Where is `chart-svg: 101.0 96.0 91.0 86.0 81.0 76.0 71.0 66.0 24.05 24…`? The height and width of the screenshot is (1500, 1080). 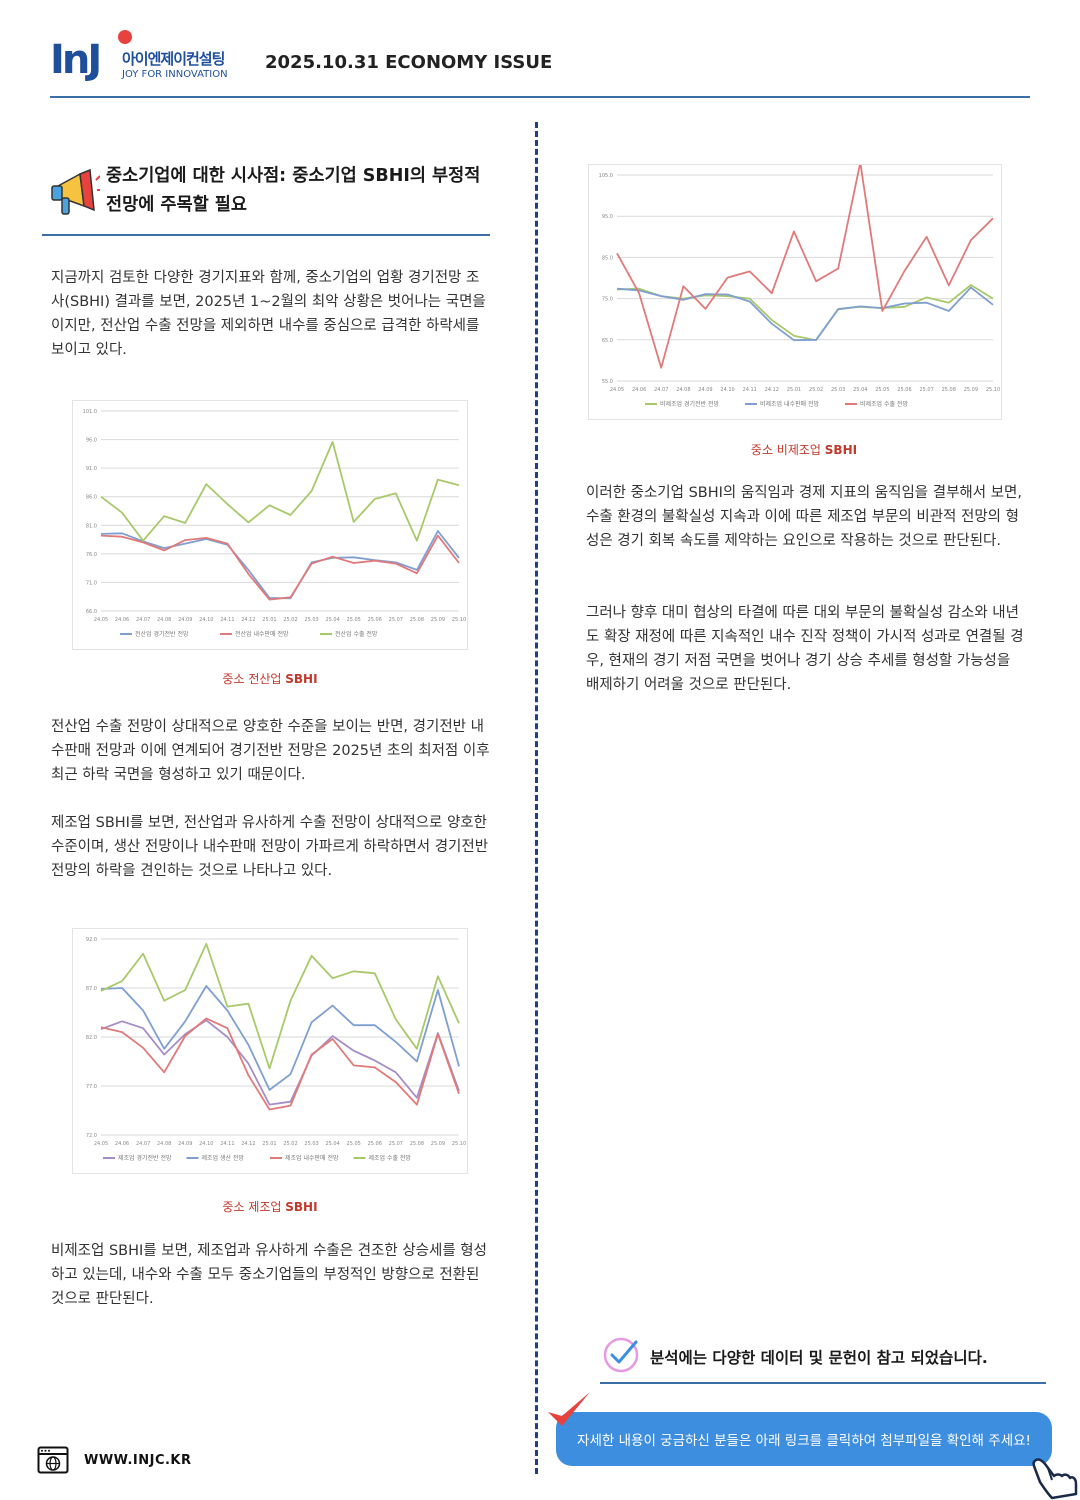 chart-svg: 101.0 96.0 91.0 86.0 81.0 76.0 71.0 66.0 24.05 24… is located at coordinates (274, 523).